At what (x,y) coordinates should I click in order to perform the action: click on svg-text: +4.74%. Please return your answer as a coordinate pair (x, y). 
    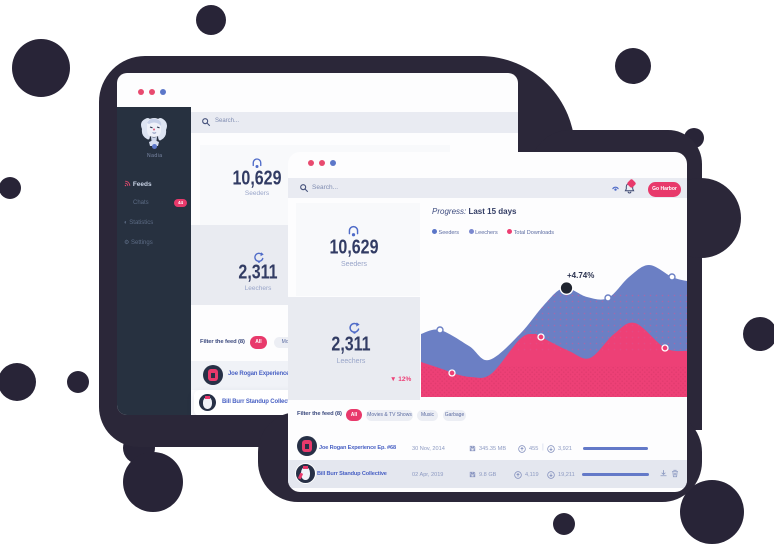
    Looking at the image, I should click on (580, 275).